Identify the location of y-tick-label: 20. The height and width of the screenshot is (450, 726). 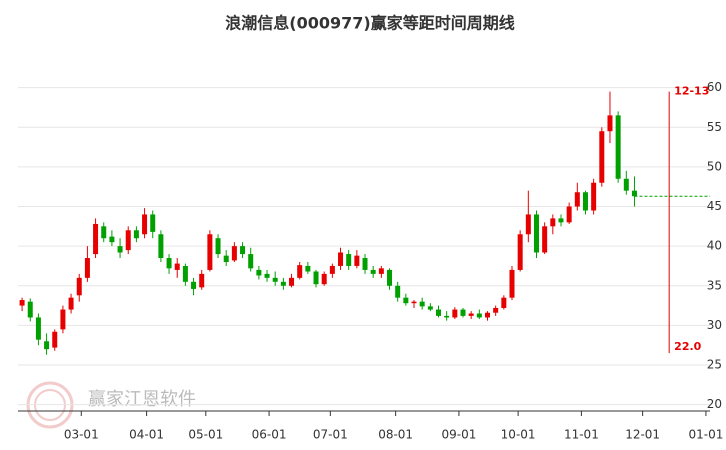
(714, 404).